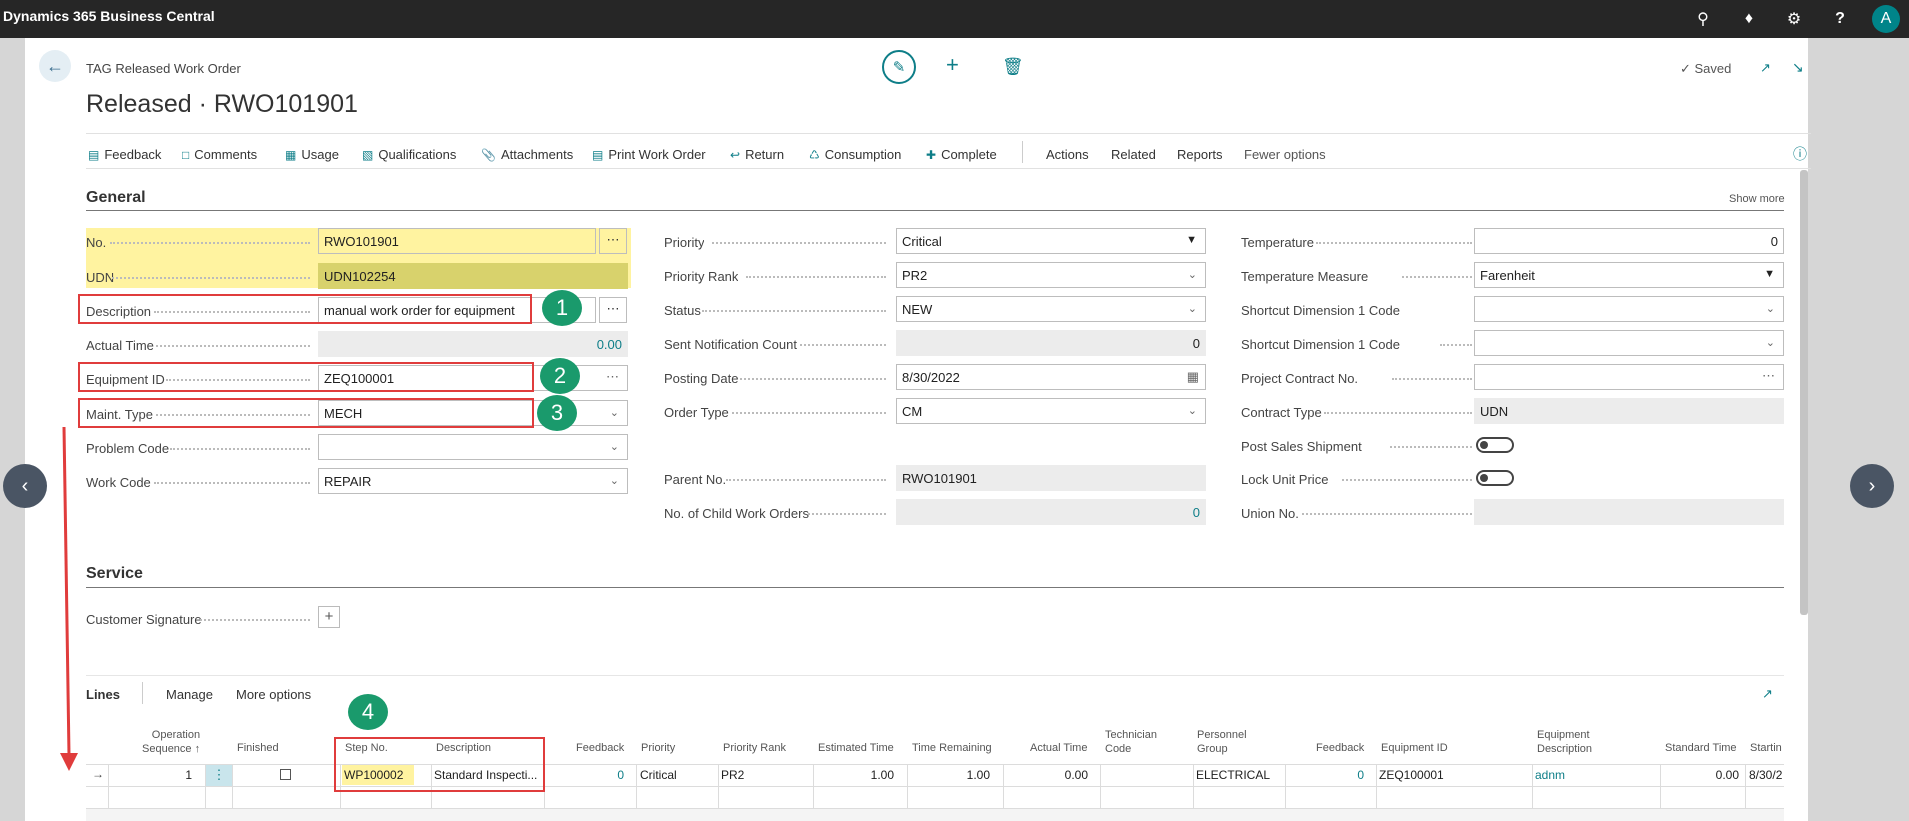  What do you see at coordinates (1013, 66) in the screenshot?
I see `delete-icon: 🗑` at bounding box center [1013, 66].